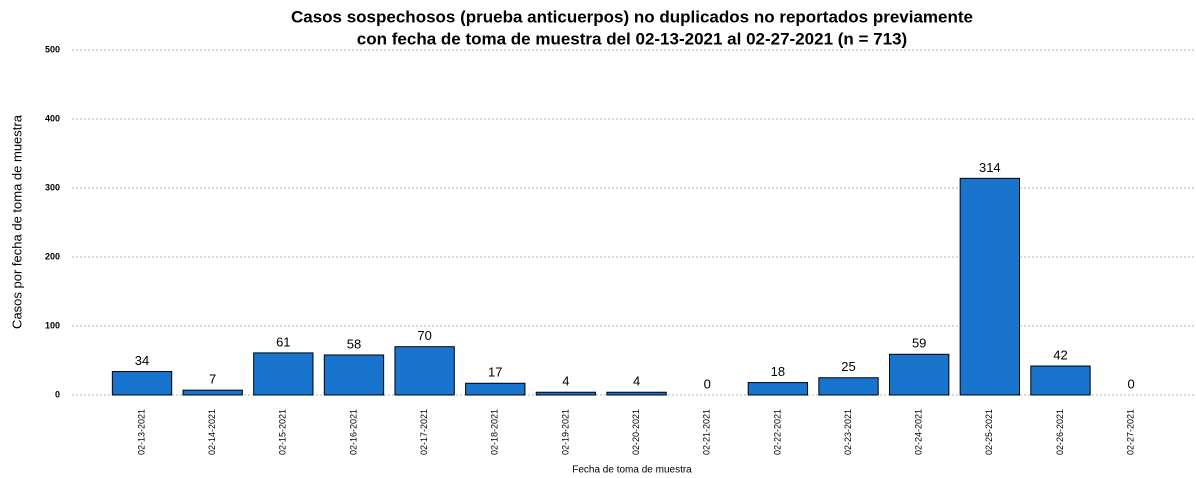 The width and height of the screenshot is (1196, 478). Describe the element at coordinates (141, 432) in the screenshot. I see `x-tick-label: 02-13-2021` at that location.